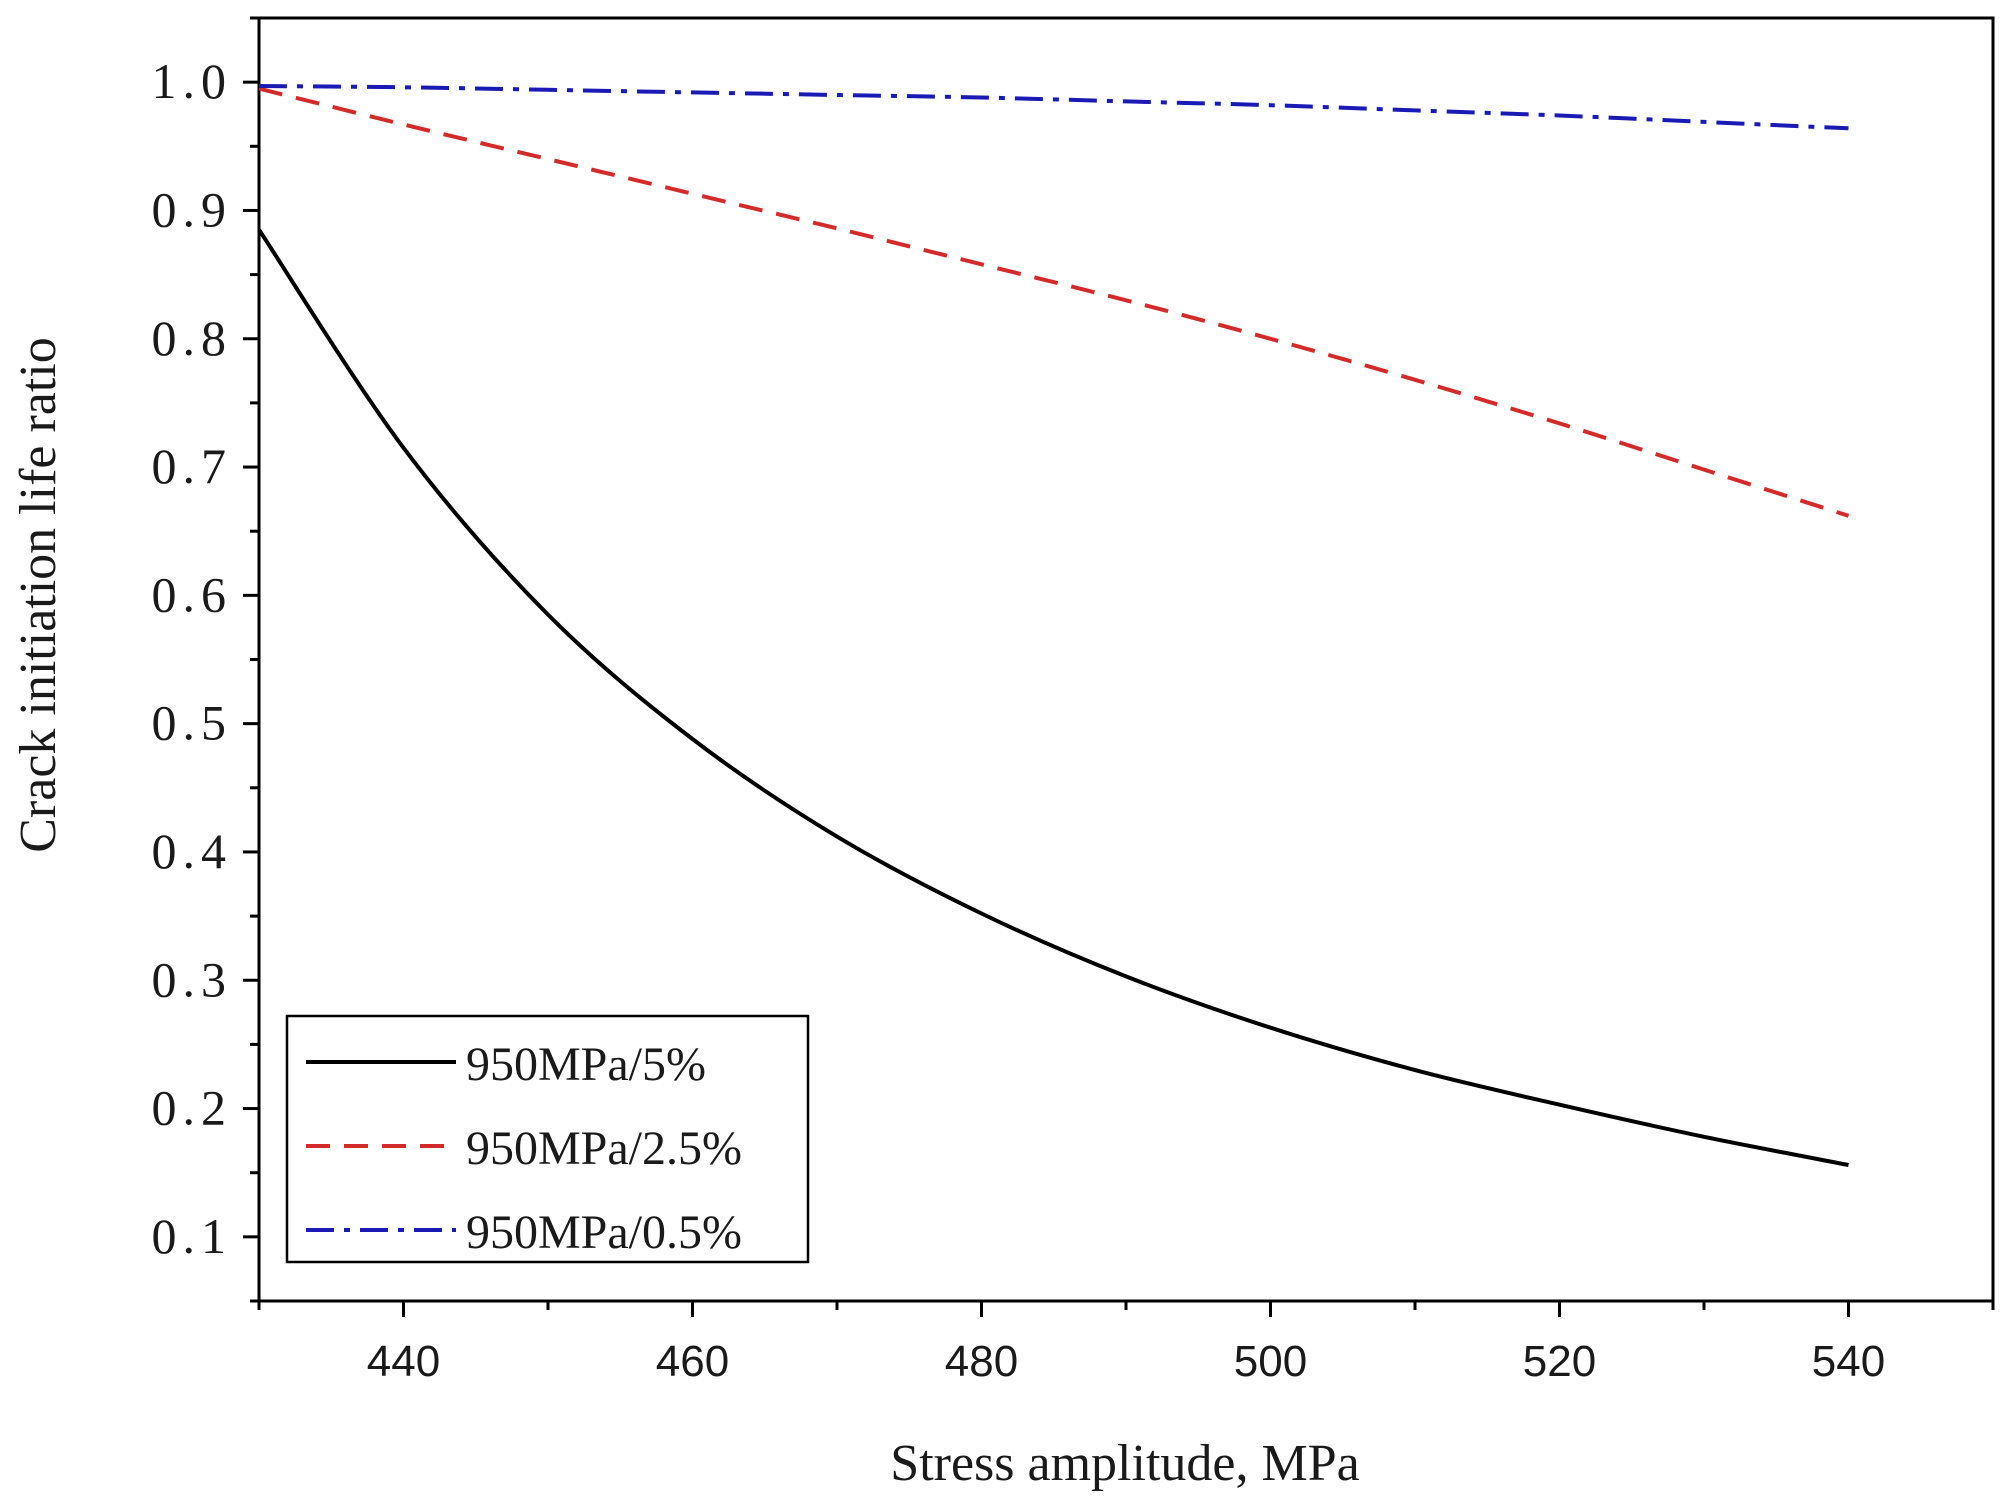 Image resolution: width=2003 pixels, height=1509 pixels. Describe the element at coordinates (604, 1148) in the screenshot. I see `legend-label-1: 950MPa/2.5%` at that location.